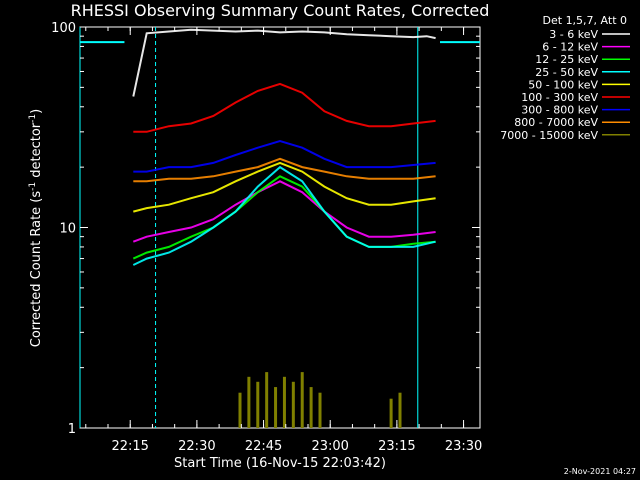 The image size is (640, 480). What do you see at coordinates (129, 446) in the screenshot?
I see `x-tick-label: 22:15` at bounding box center [129, 446].